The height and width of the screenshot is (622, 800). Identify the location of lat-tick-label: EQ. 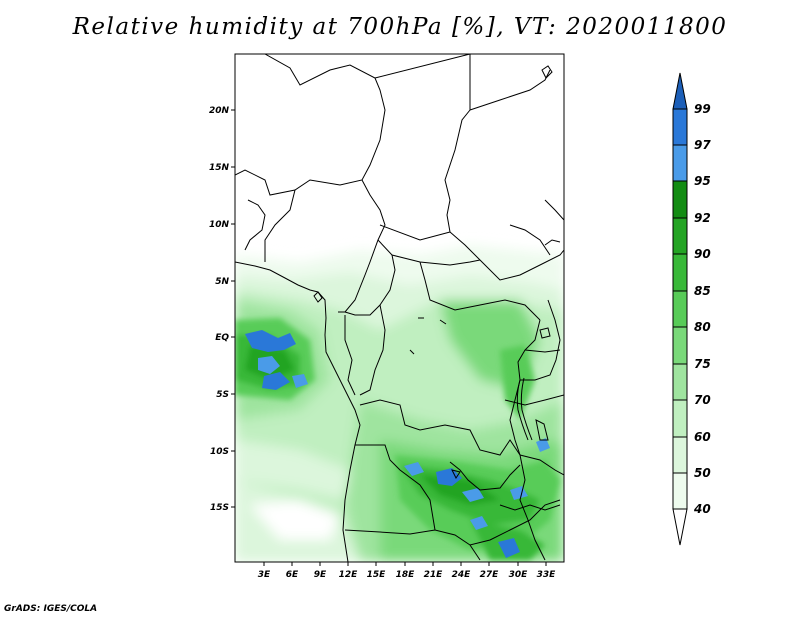
(222, 338).